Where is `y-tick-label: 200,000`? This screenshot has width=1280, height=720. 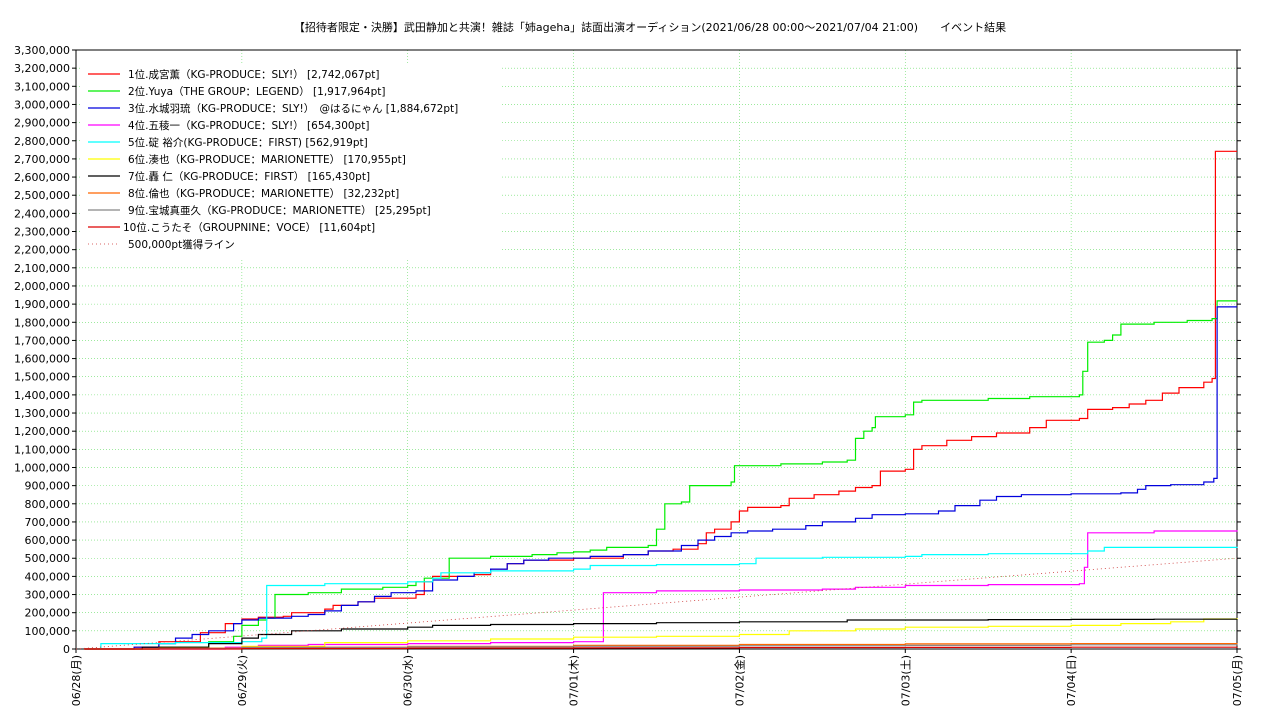 y-tick-label: 200,000 is located at coordinates (48, 613).